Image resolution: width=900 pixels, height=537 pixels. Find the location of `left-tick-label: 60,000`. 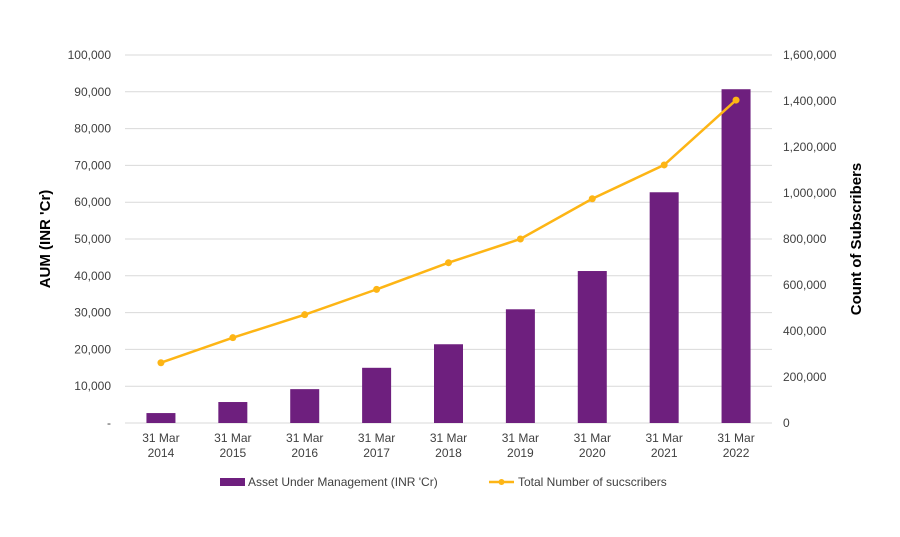

left-tick-label: 60,000 is located at coordinates (92, 202).